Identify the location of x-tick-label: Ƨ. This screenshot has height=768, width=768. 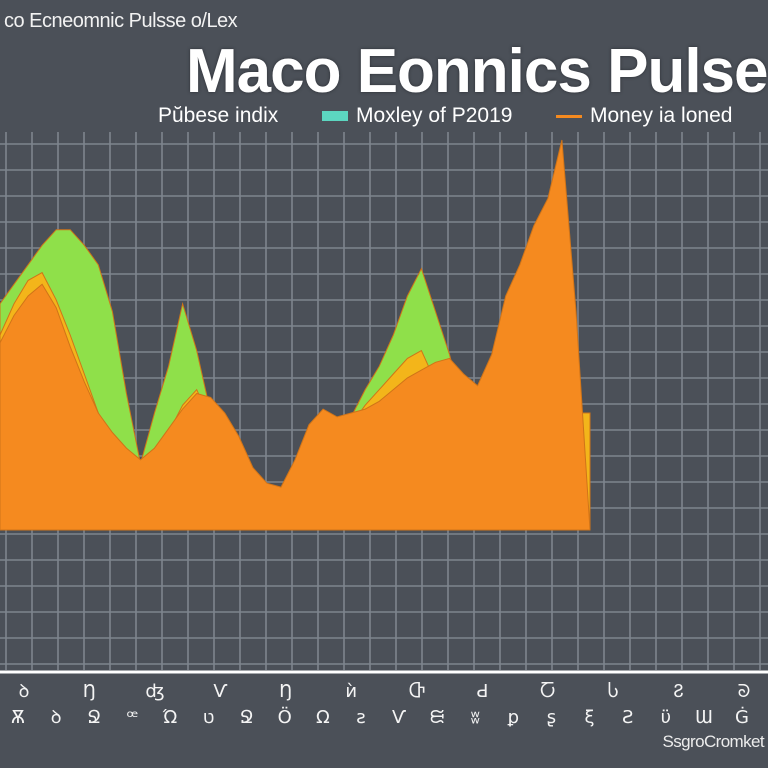
(627, 717).